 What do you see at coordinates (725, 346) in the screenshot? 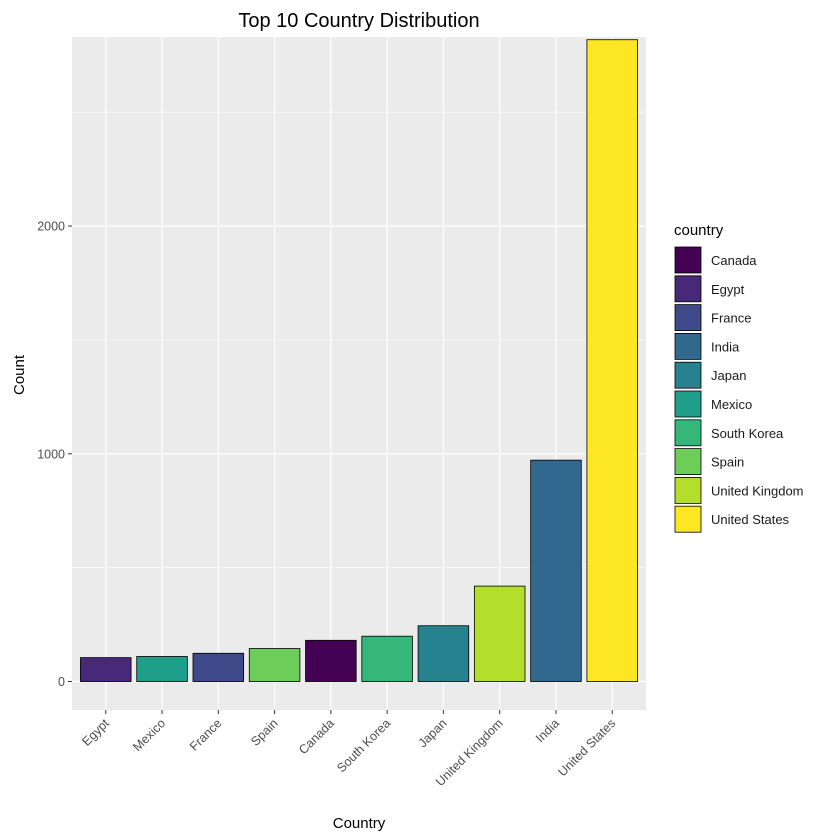
I see `legend-label: India` at bounding box center [725, 346].